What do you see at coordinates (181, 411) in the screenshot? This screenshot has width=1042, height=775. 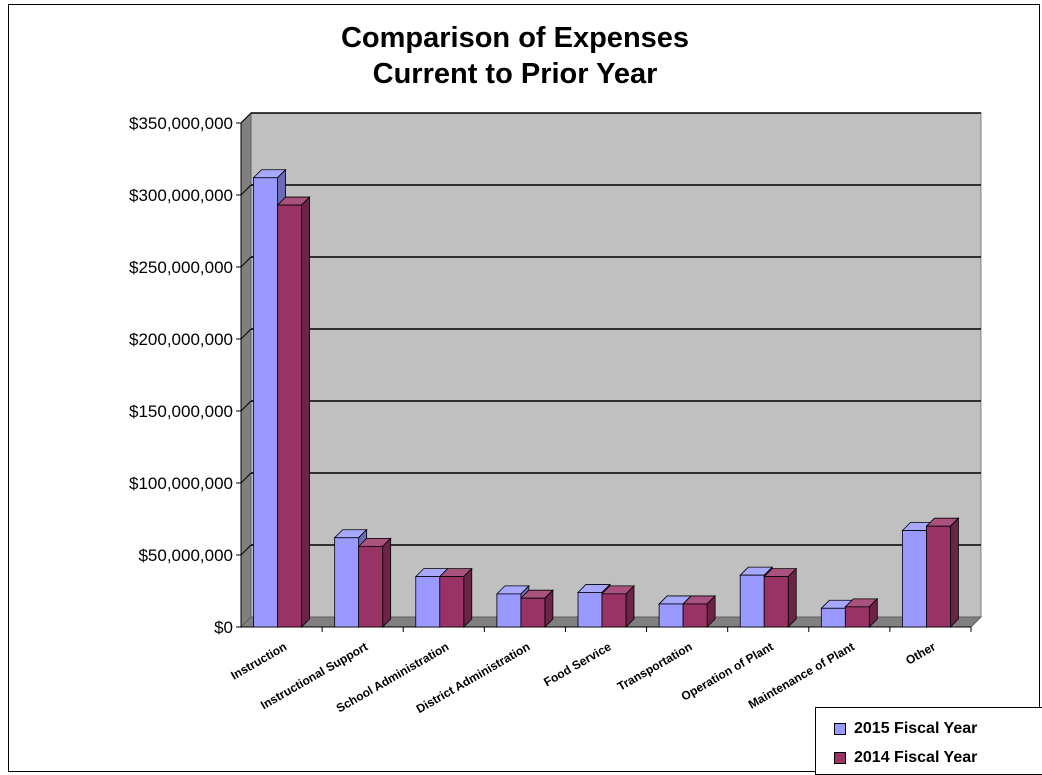 I see `y-tick-label: $150,000,000` at bounding box center [181, 411].